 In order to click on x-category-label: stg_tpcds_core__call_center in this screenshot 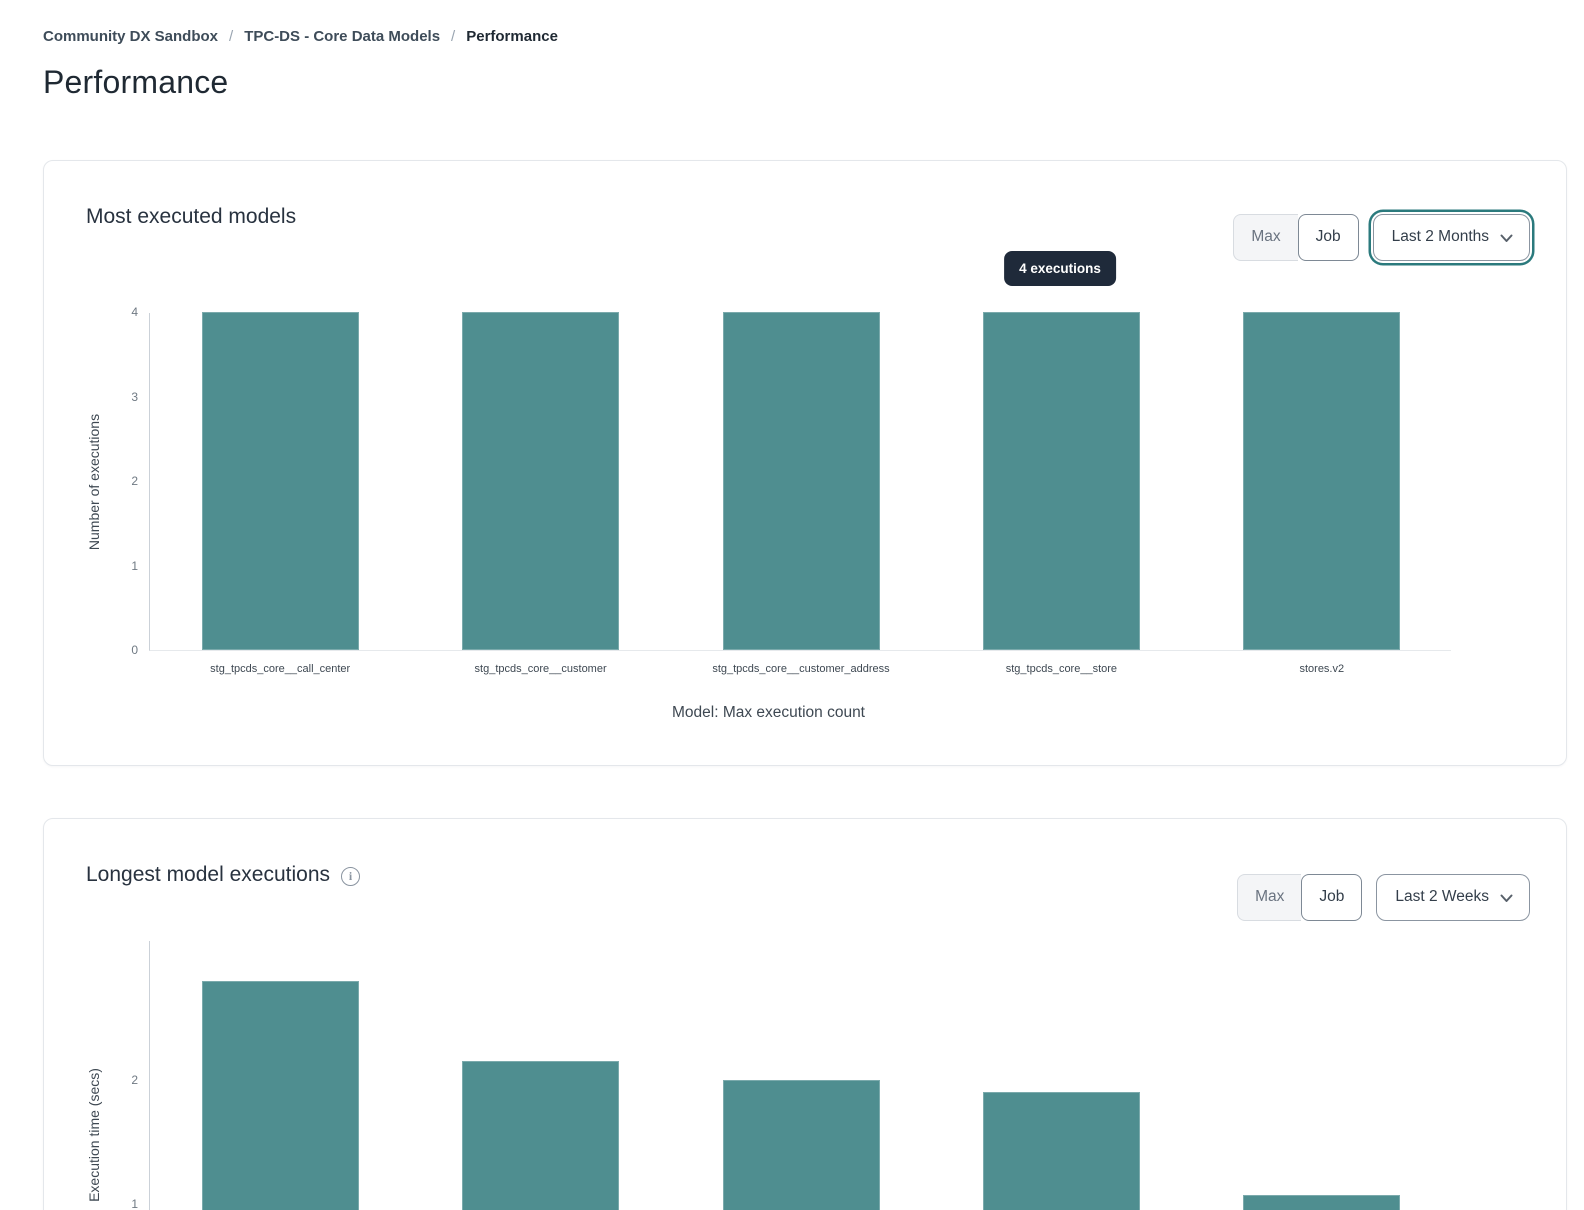, I will do `click(280, 669)`.